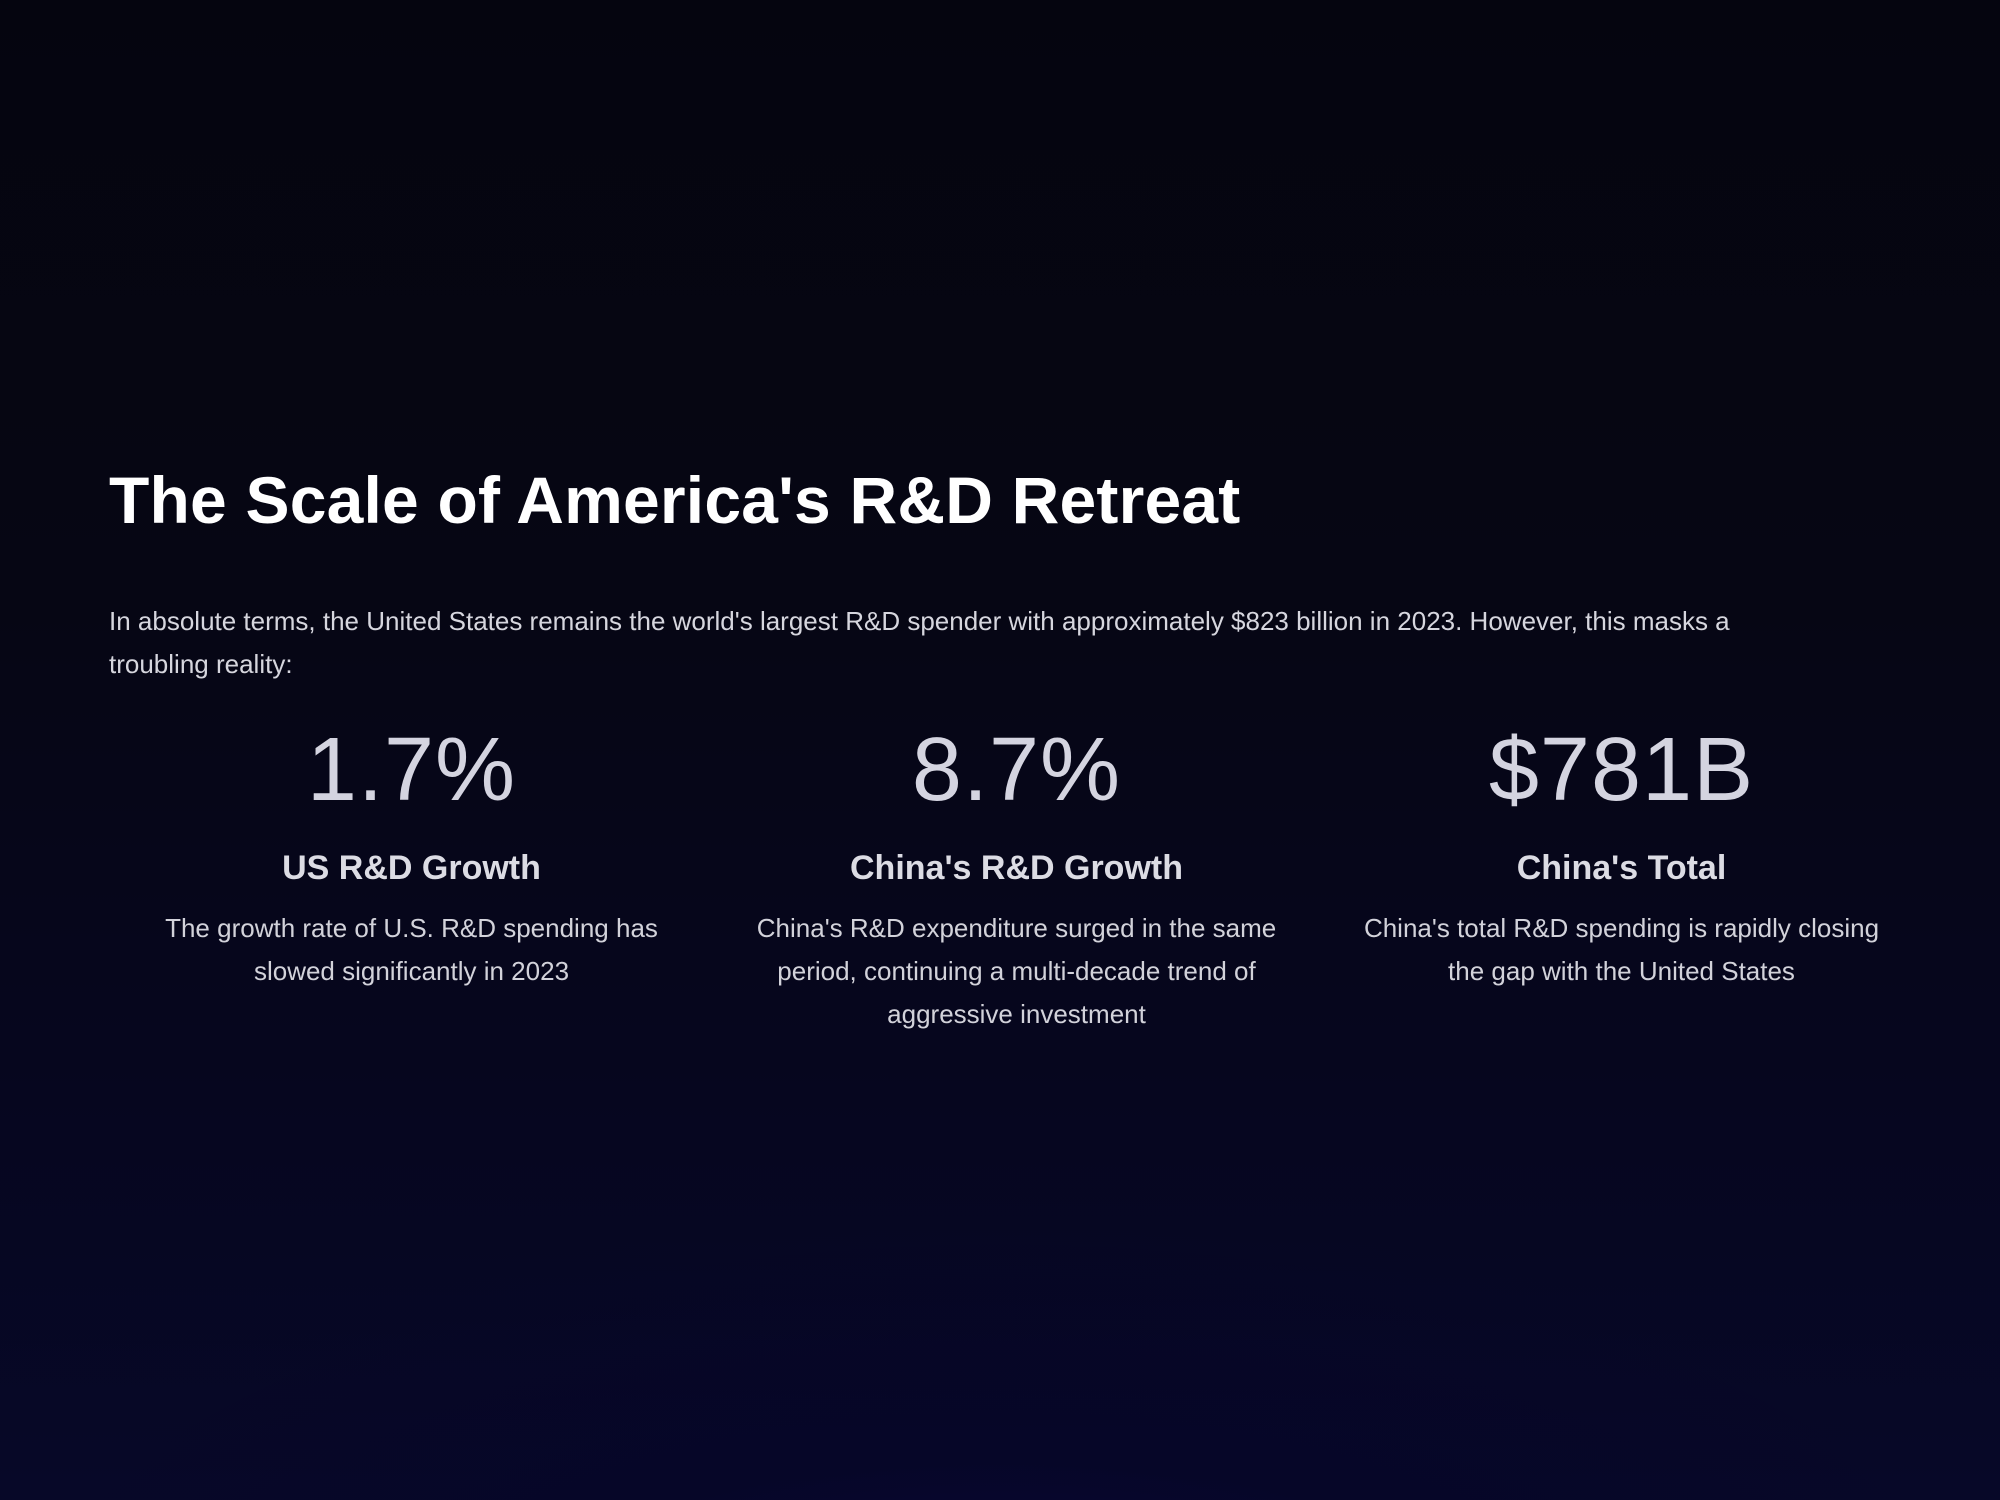 Image resolution: width=2000 pixels, height=1500 pixels. I want to click on stat-label: China's R&D Growth, so click(1016, 868).